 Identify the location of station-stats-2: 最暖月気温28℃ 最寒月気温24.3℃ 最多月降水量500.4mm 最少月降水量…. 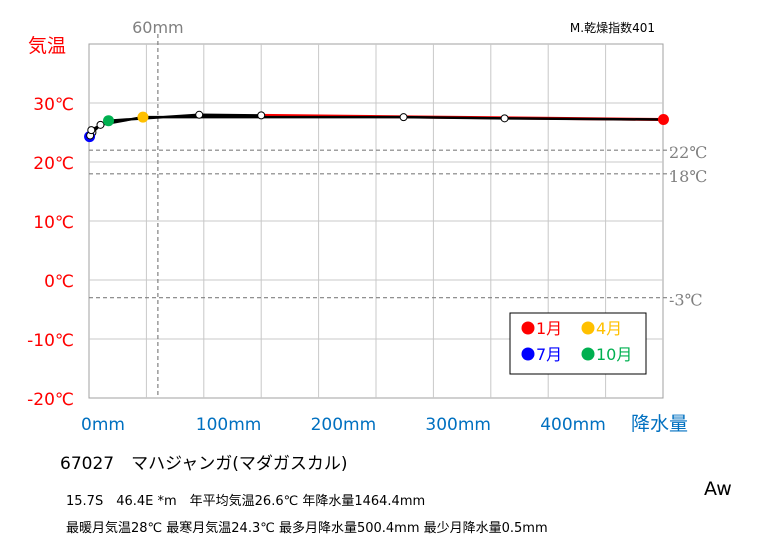
(307, 528).